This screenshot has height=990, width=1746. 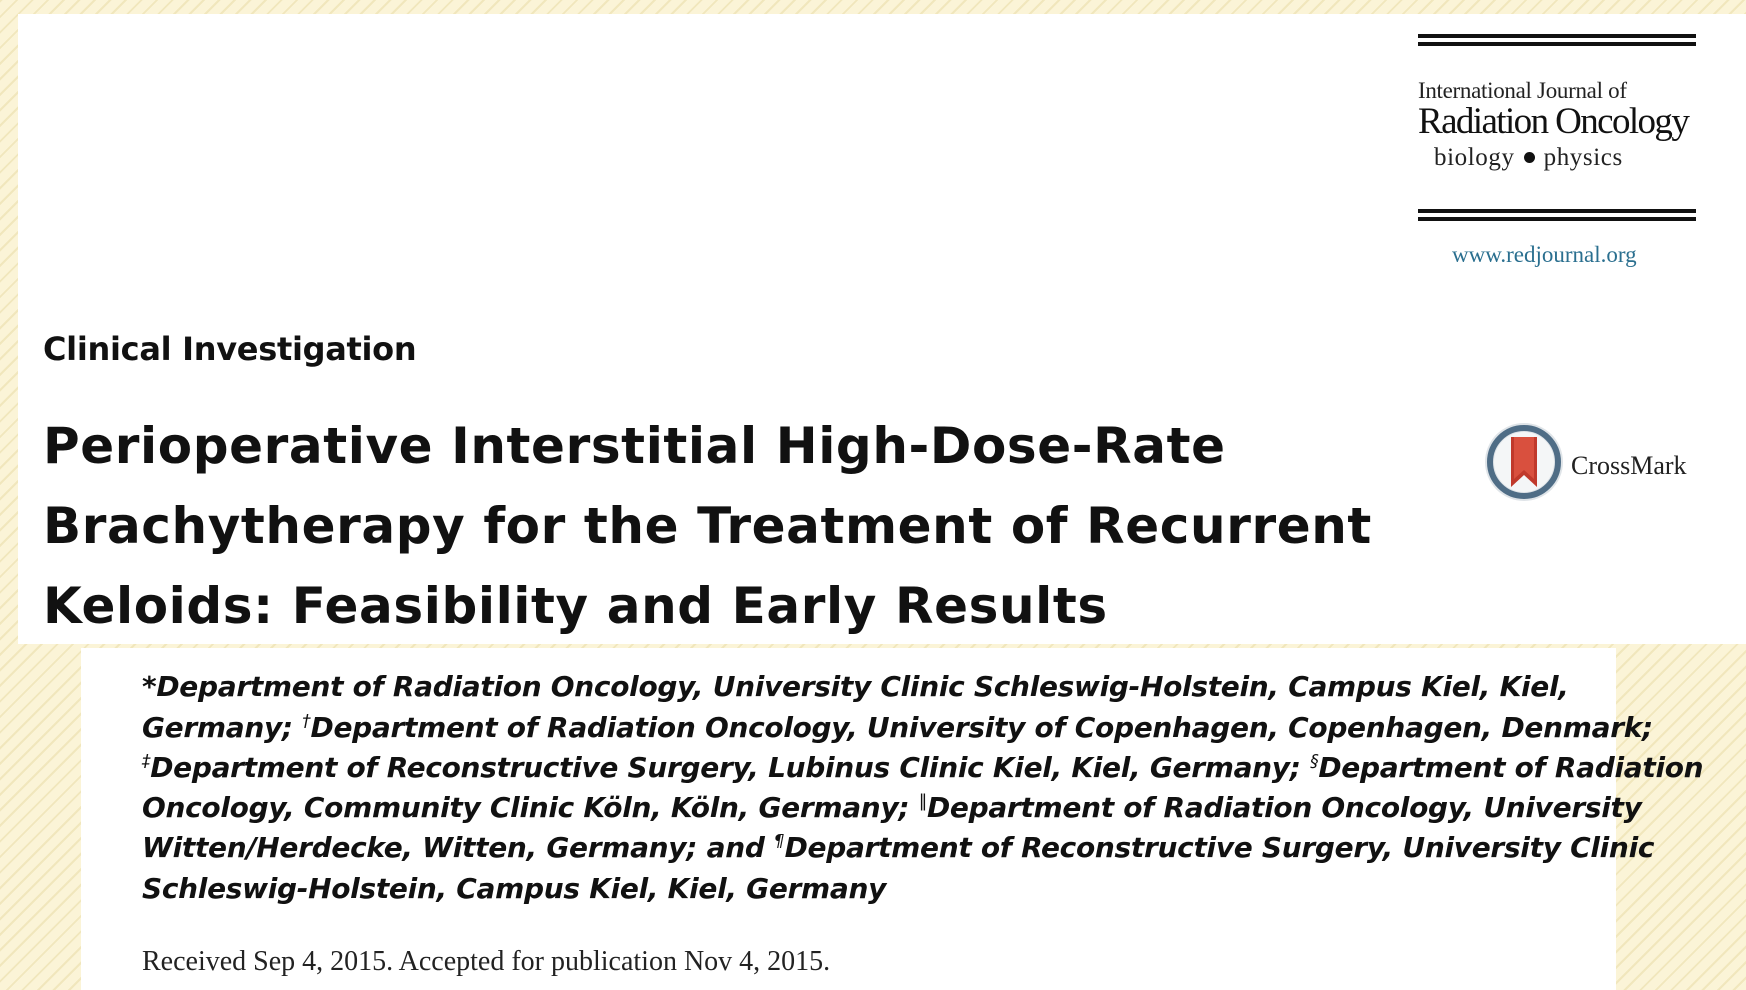 What do you see at coordinates (1629, 465) in the screenshot?
I see `crossmark-label: CrossMark` at bounding box center [1629, 465].